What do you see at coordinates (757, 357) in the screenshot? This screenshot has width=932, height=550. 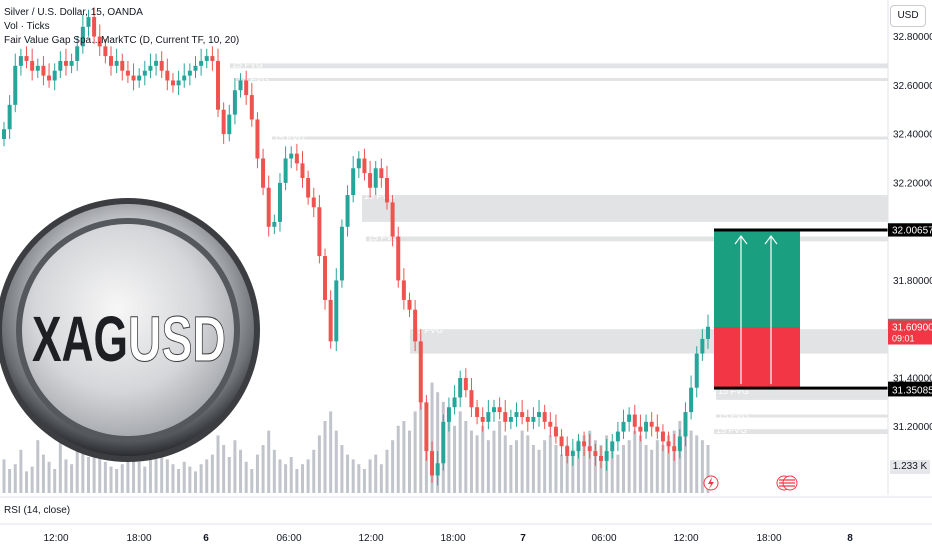 I see `stop-zone` at bounding box center [757, 357].